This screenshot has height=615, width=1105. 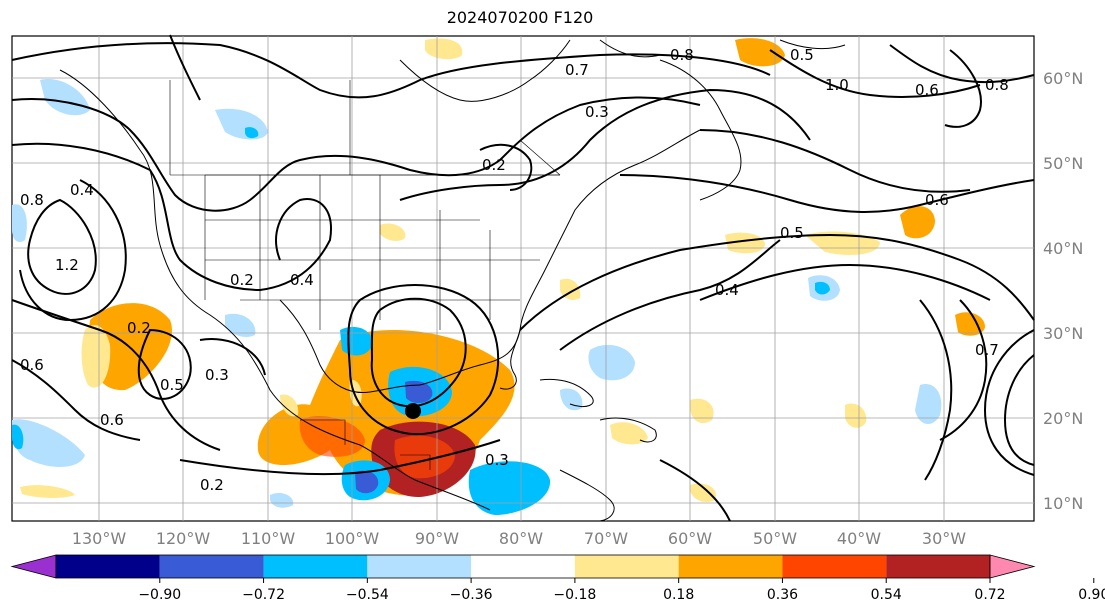 I want to click on lat-label: 10°N, so click(x=1063, y=503).